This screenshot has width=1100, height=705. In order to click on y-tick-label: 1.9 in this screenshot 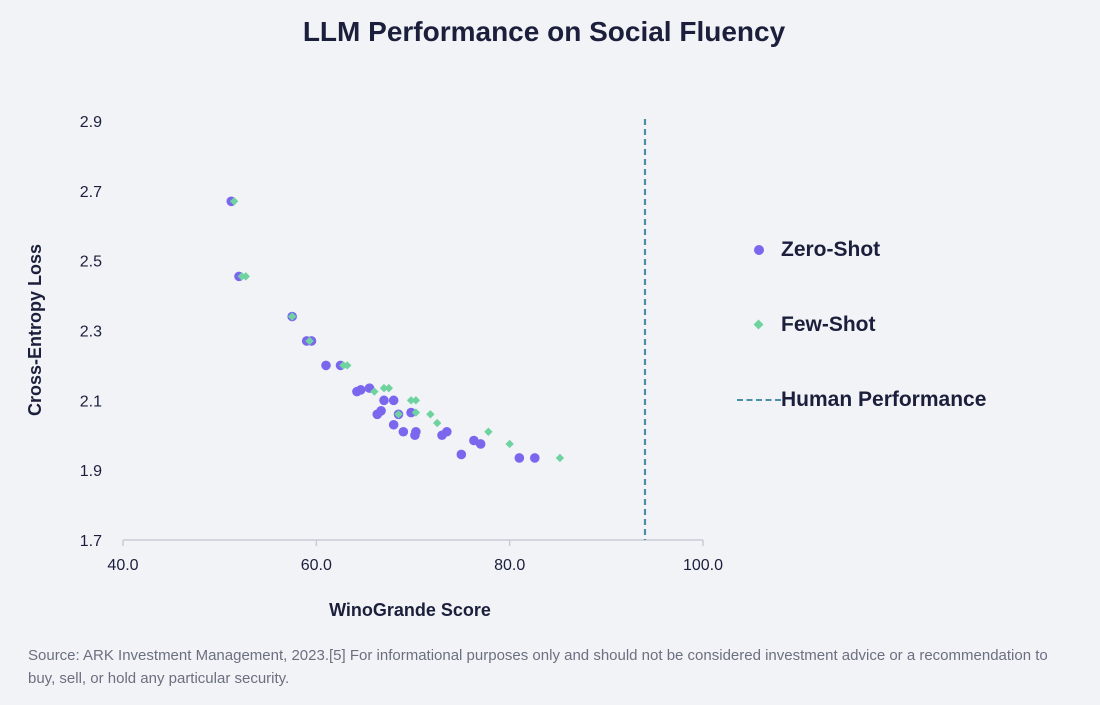, I will do `click(91, 471)`.